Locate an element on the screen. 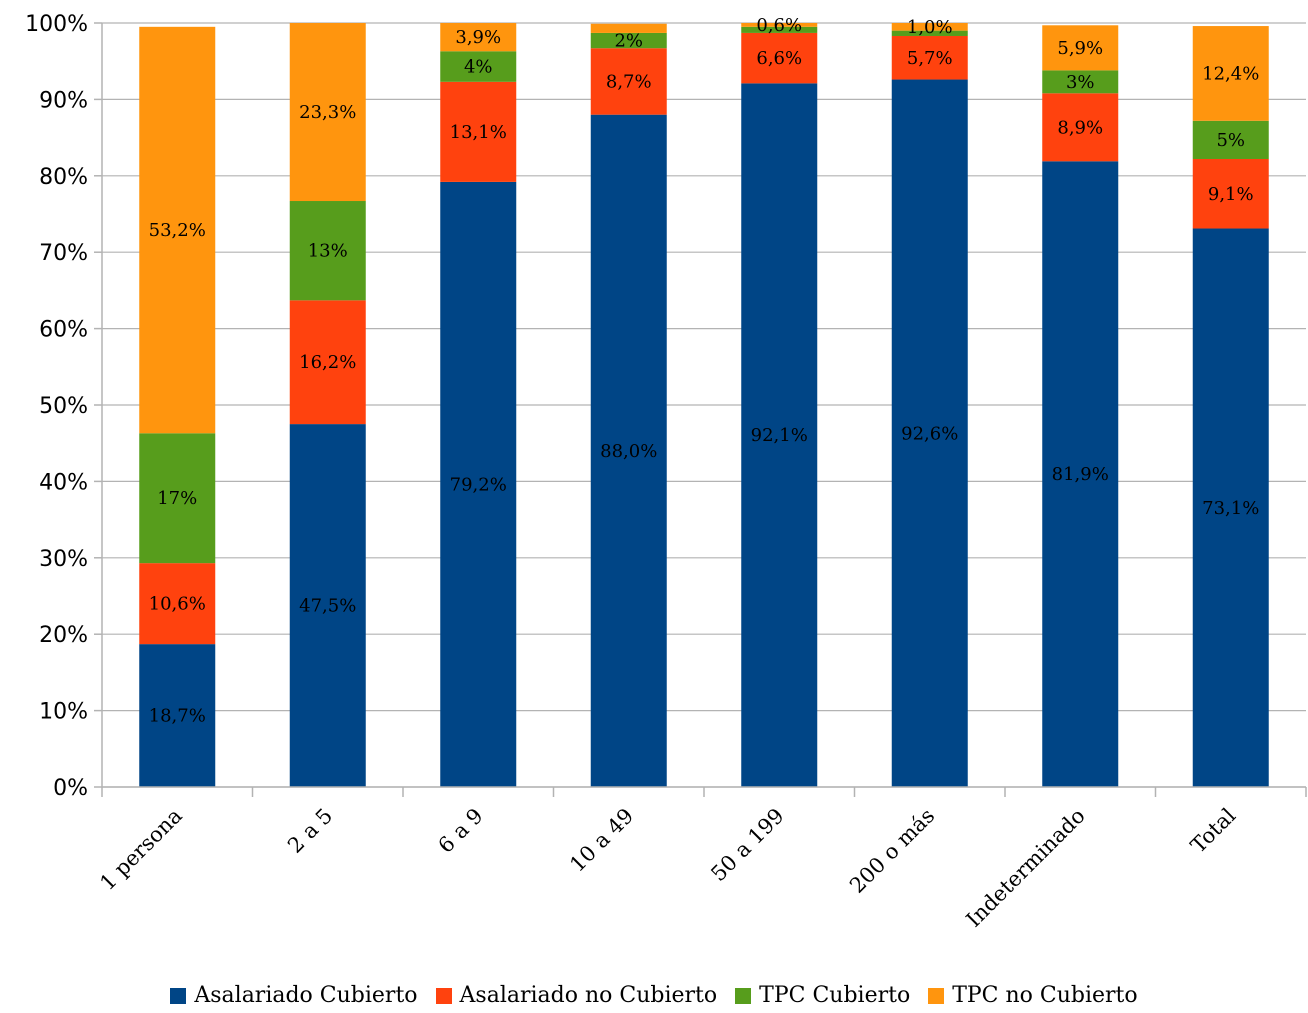 This screenshot has height=1013, width=1308. data-label: 23,3% is located at coordinates (327, 112).